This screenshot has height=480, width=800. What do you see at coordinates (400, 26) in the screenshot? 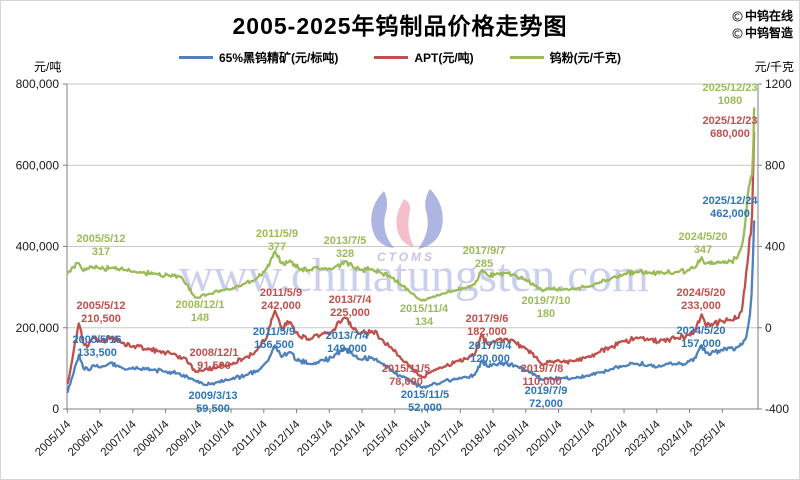
I see `chart-title: 2005-2025年钨制品价格走势图` at bounding box center [400, 26].